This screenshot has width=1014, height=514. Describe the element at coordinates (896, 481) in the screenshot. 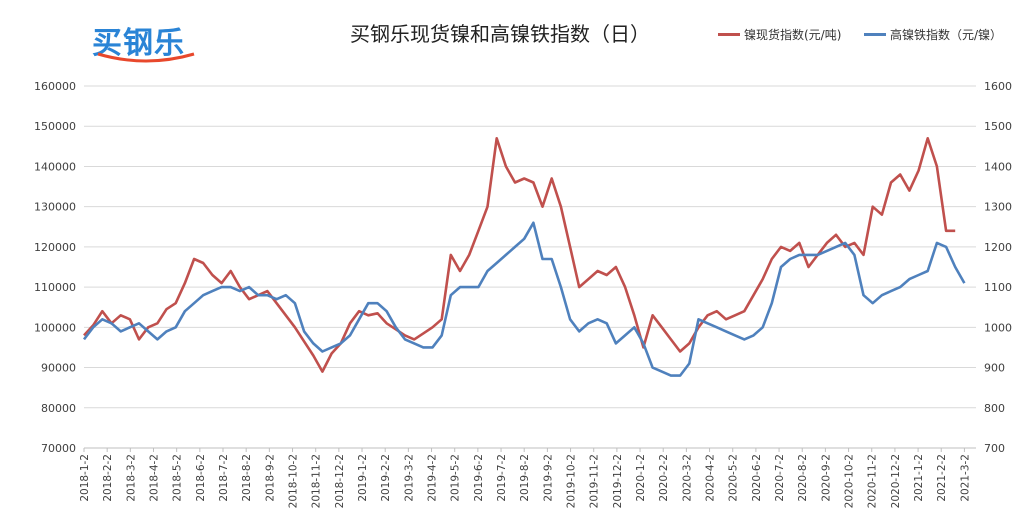

I see `x-tick-label: 2020-12-2` at that location.